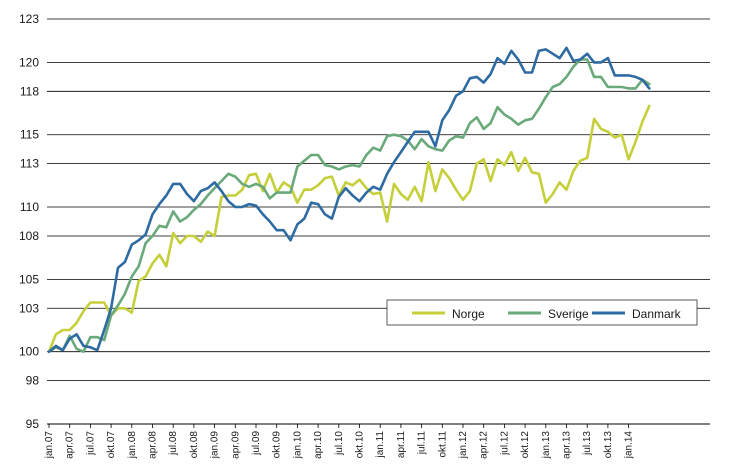 The width and height of the screenshot is (730, 475). What do you see at coordinates (29, 135) in the screenshot?
I see `y-tick-label: 115` at bounding box center [29, 135].